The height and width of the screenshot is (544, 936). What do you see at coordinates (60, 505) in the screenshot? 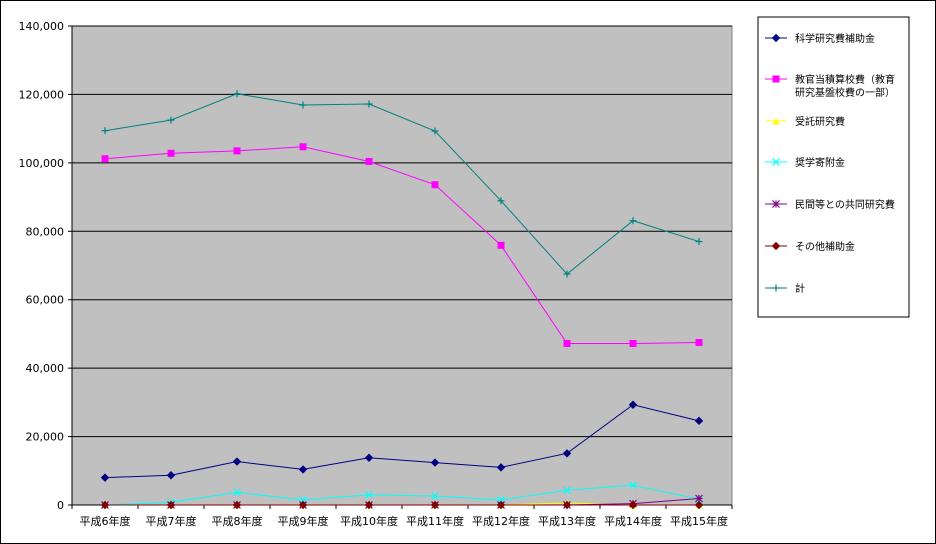
I see `y-tick-label: 0` at bounding box center [60, 505].